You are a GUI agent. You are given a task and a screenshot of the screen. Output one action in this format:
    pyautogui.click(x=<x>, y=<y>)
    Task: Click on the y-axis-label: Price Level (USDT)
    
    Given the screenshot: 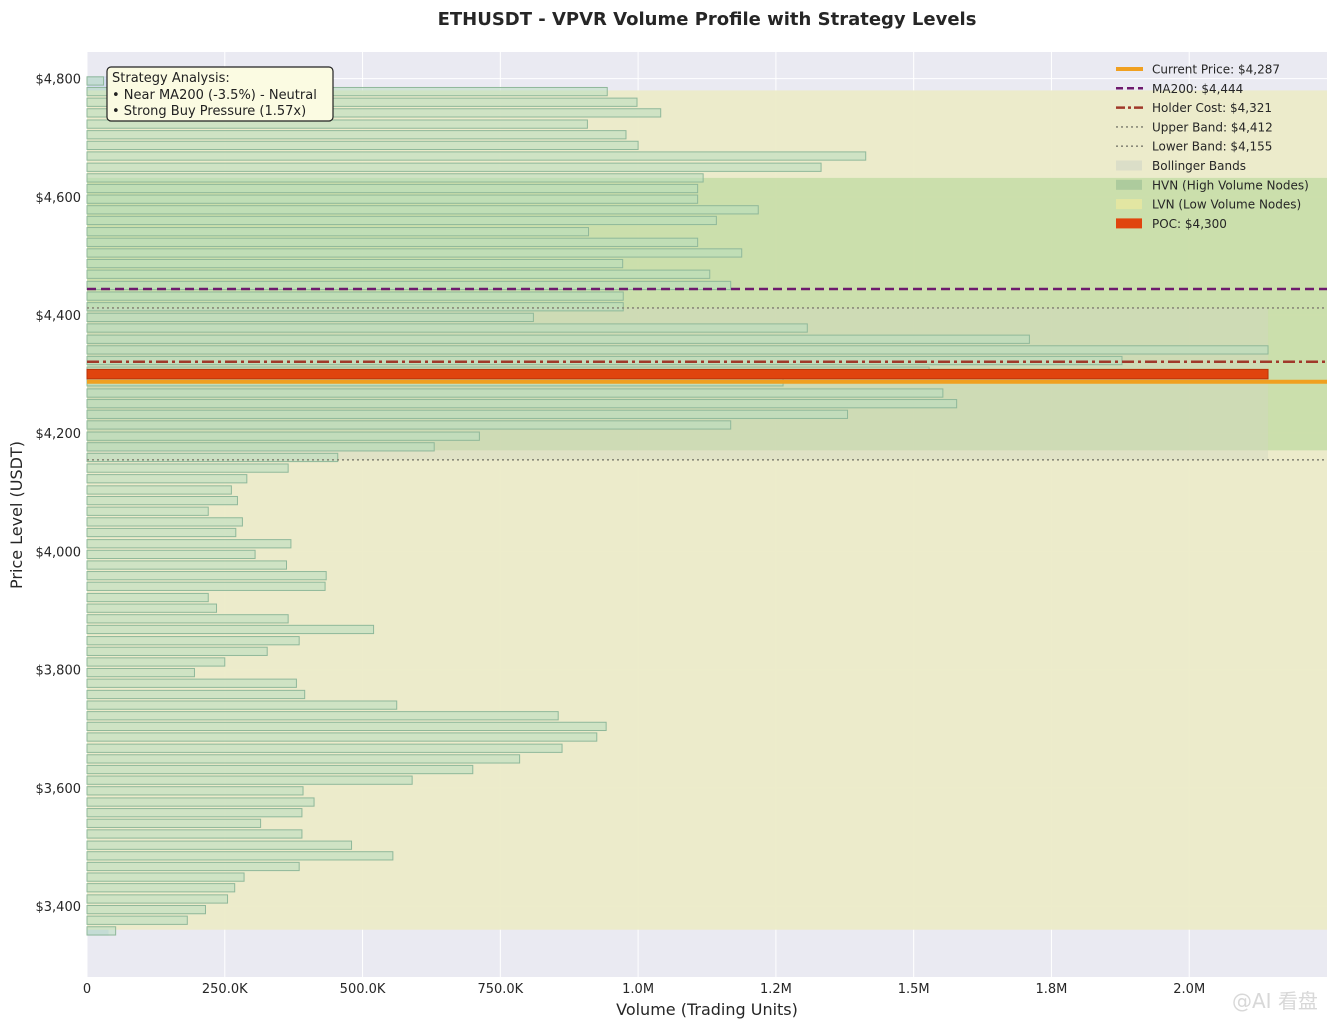 What is the action you would take?
    pyautogui.click(x=16, y=515)
    